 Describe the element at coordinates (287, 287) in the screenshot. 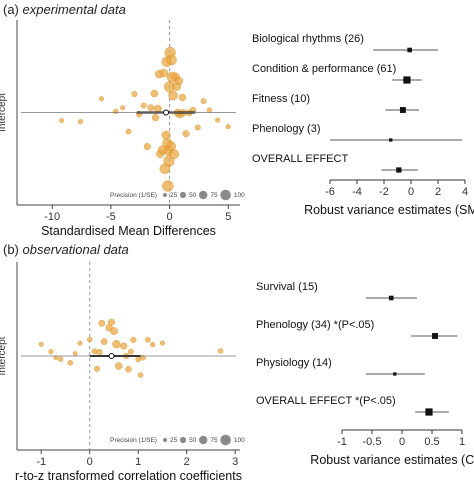

I see `row-label-0: Survival (15)` at that location.